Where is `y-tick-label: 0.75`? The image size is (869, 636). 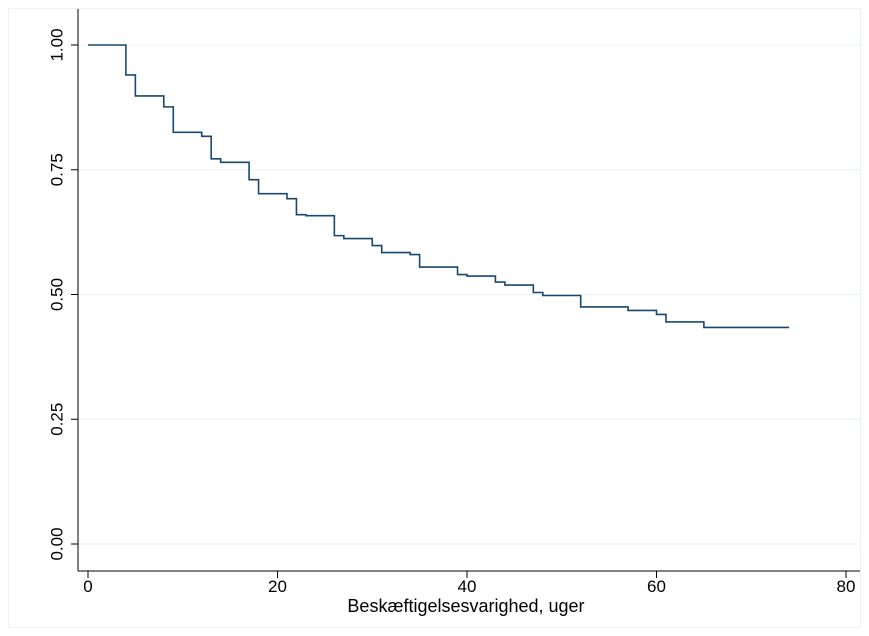
y-tick-label: 0.75 is located at coordinates (57, 169).